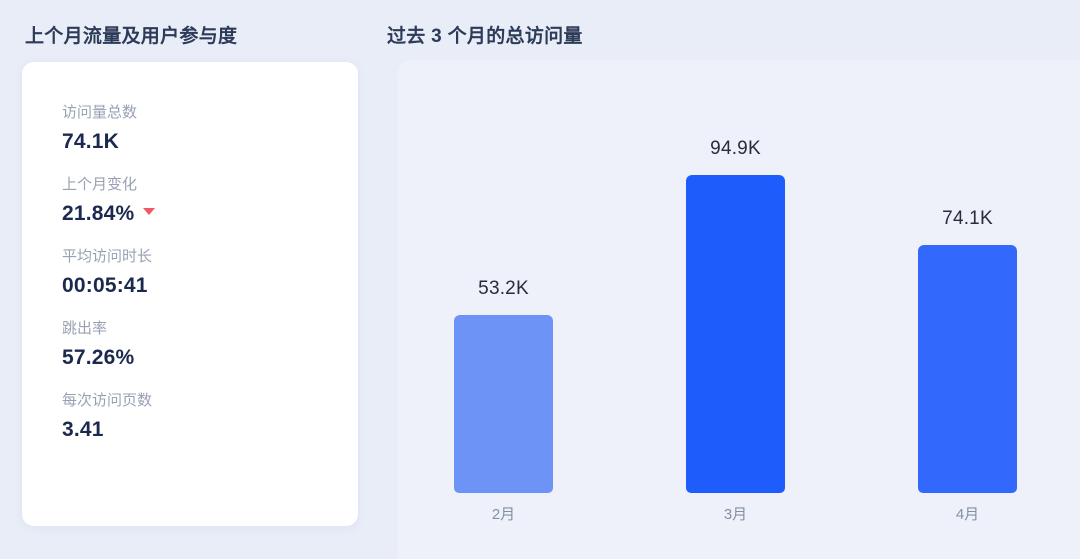 This screenshot has height=559, width=1080. What do you see at coordinates (91, 141) in the screenshot?
I see `stat-value: 74.1K` at bounding box center [91, 141].